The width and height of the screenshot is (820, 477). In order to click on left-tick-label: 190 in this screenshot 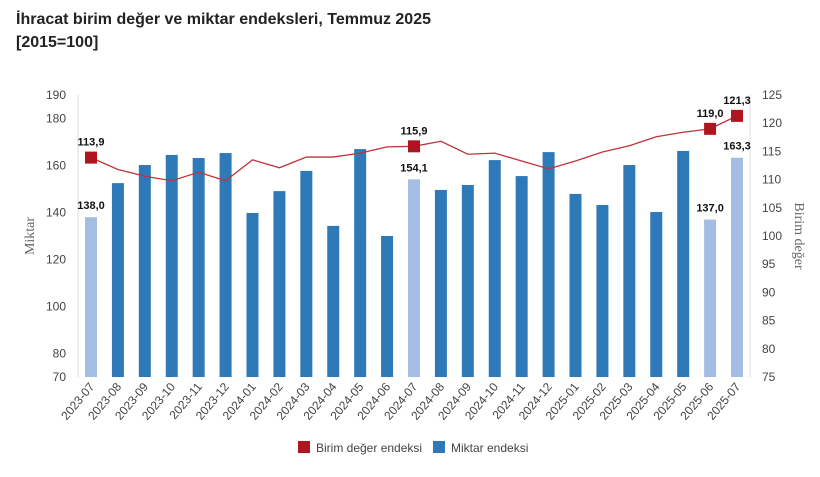, I will do `click(56, 95)`.